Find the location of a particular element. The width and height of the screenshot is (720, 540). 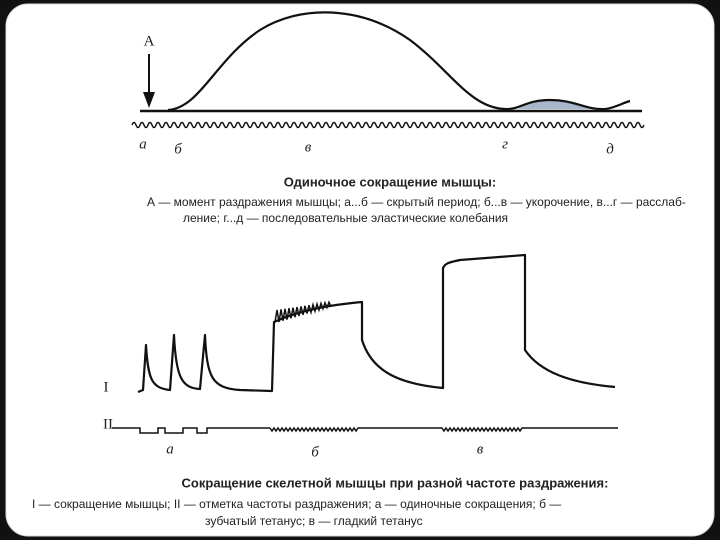

time-marker-wave is located at coordinates (388, 125).